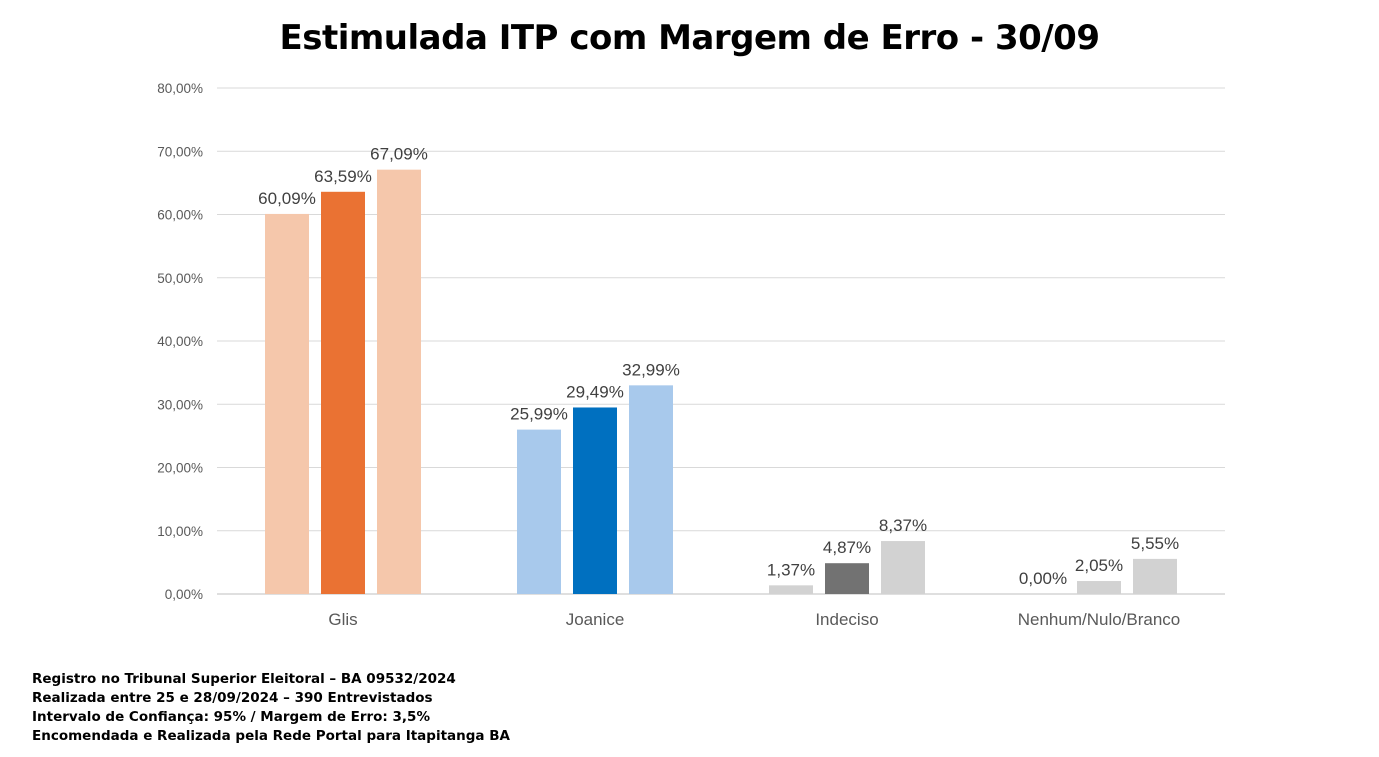 This screenshot has height=757, width=1379. I want to click on y-tick-label: 0,00%, so click(184, 594).